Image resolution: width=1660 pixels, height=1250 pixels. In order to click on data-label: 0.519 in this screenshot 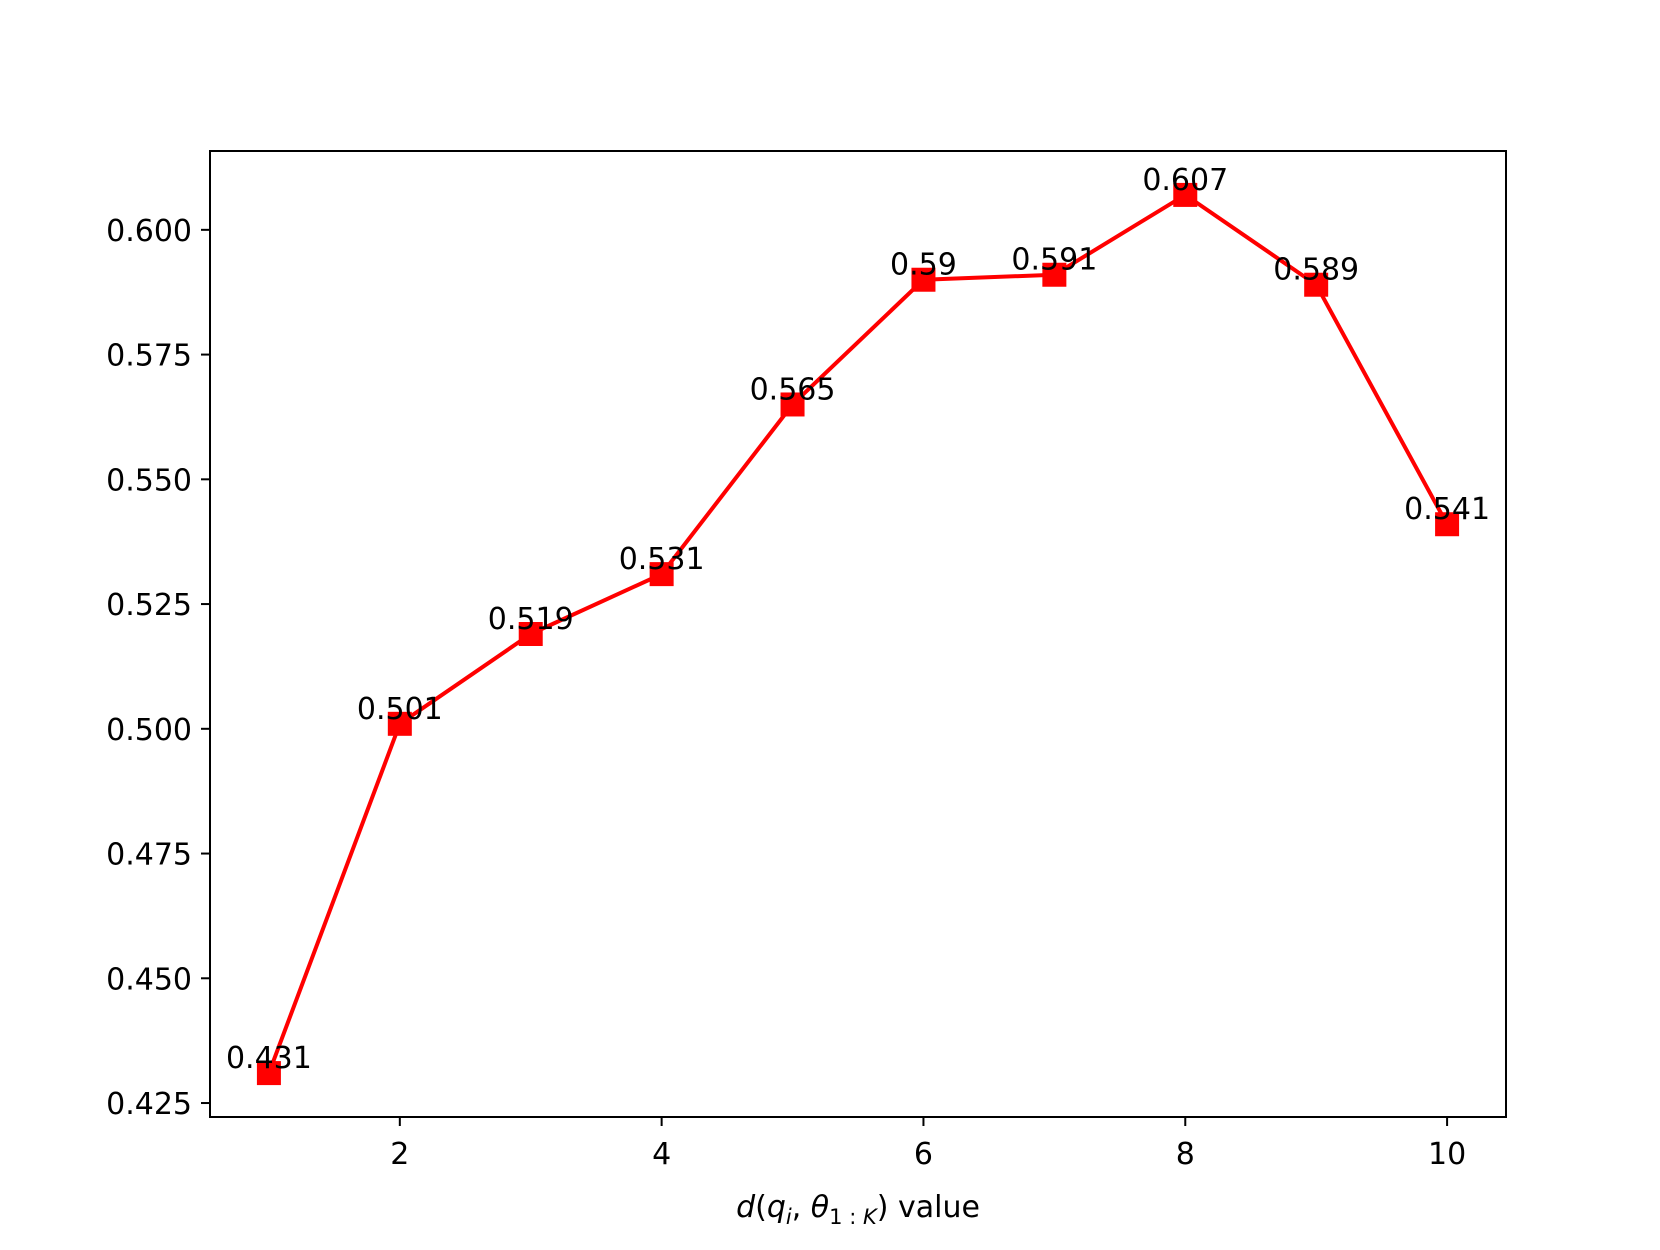, I will do `click(531, 619)`.